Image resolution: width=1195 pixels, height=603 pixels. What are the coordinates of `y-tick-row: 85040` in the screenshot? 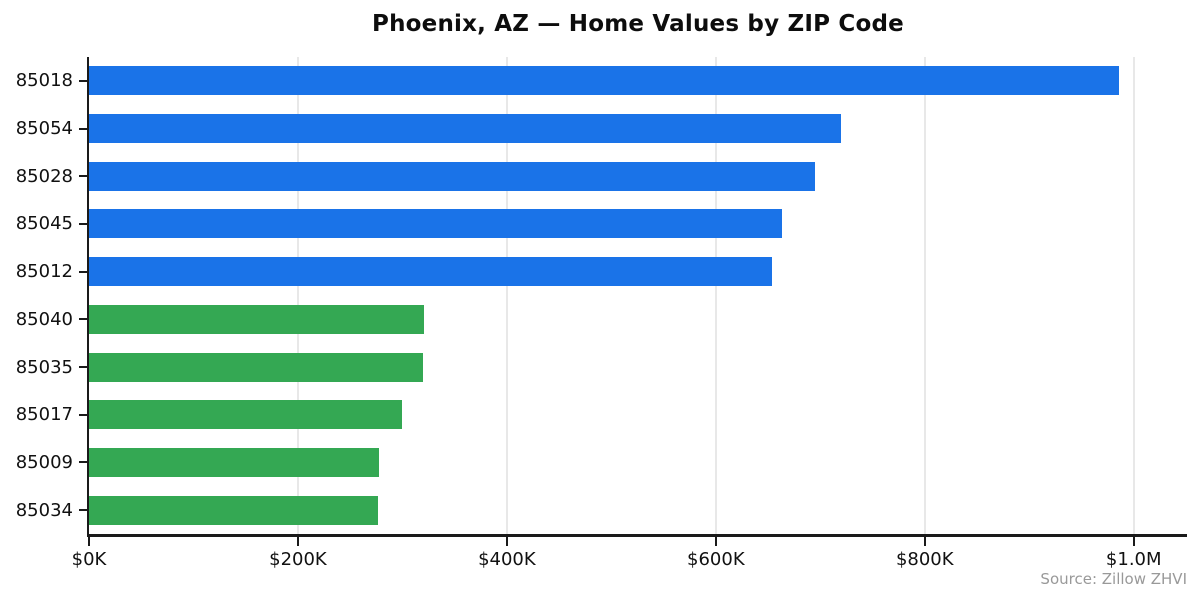 It's located at (43, 320).